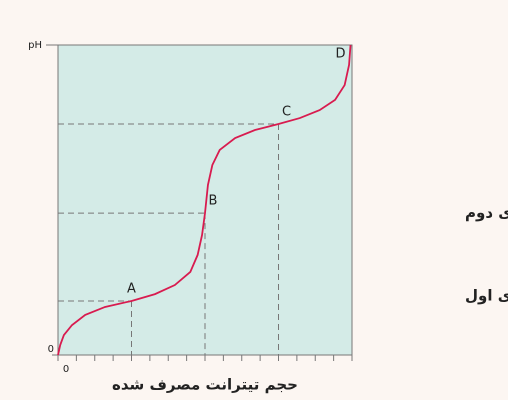 The width and height of the screenshot is (508, 400). I want to click on equivalence-label: هم‌ارزی اول, so click(486, 296).